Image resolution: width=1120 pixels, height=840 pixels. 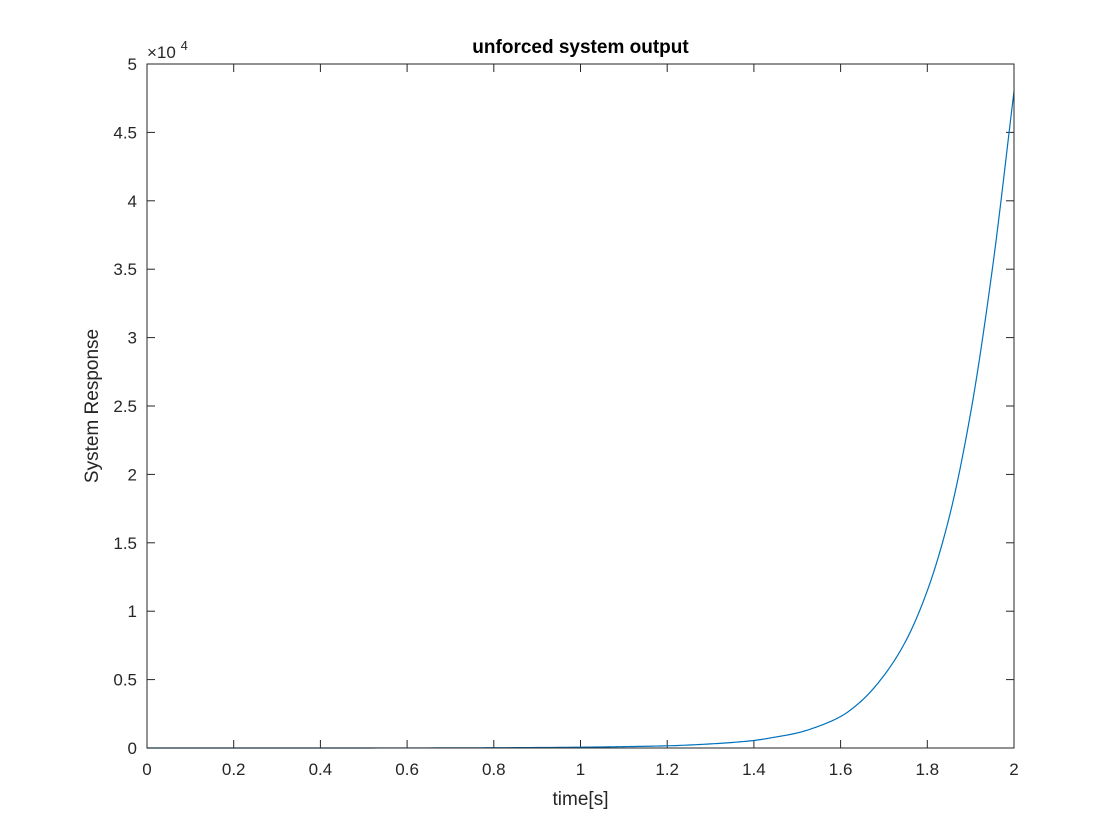 I want to click on x-tick-label: 0.8, so click(x=494, y=769).